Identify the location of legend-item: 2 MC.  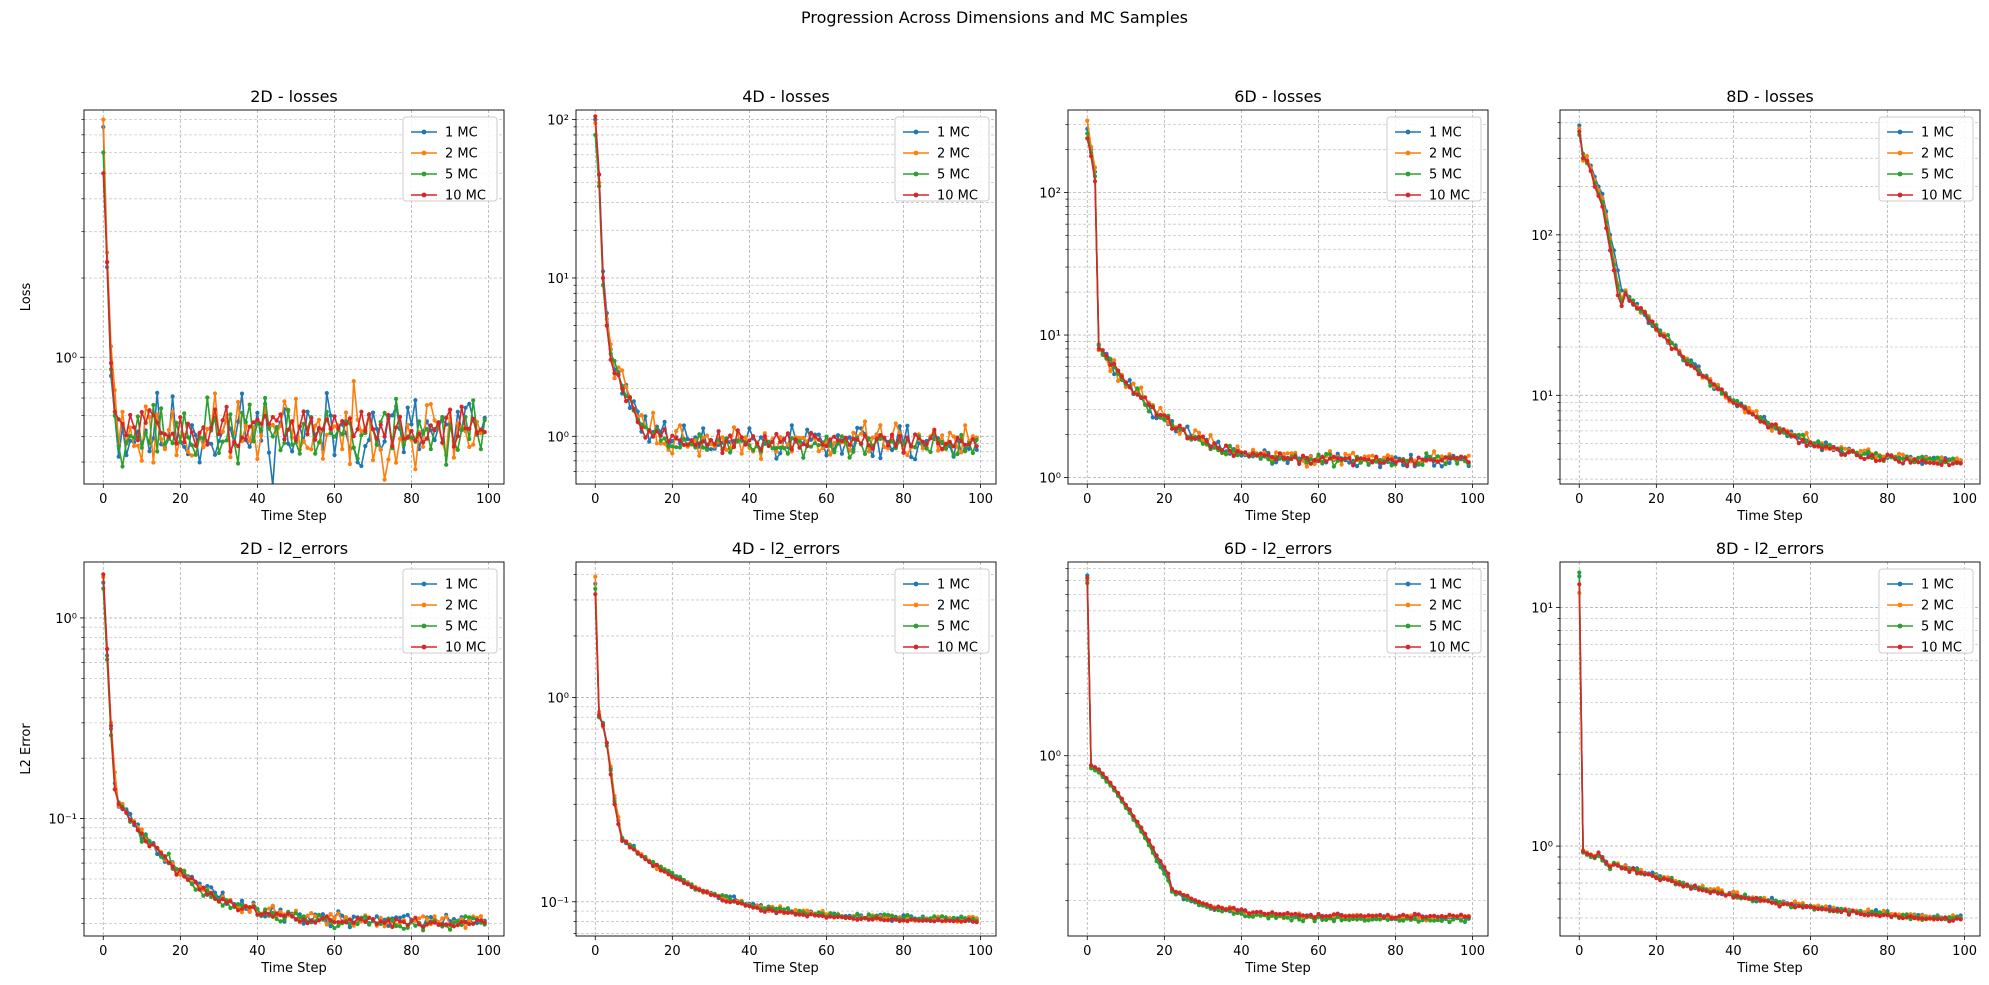
(444, 606).